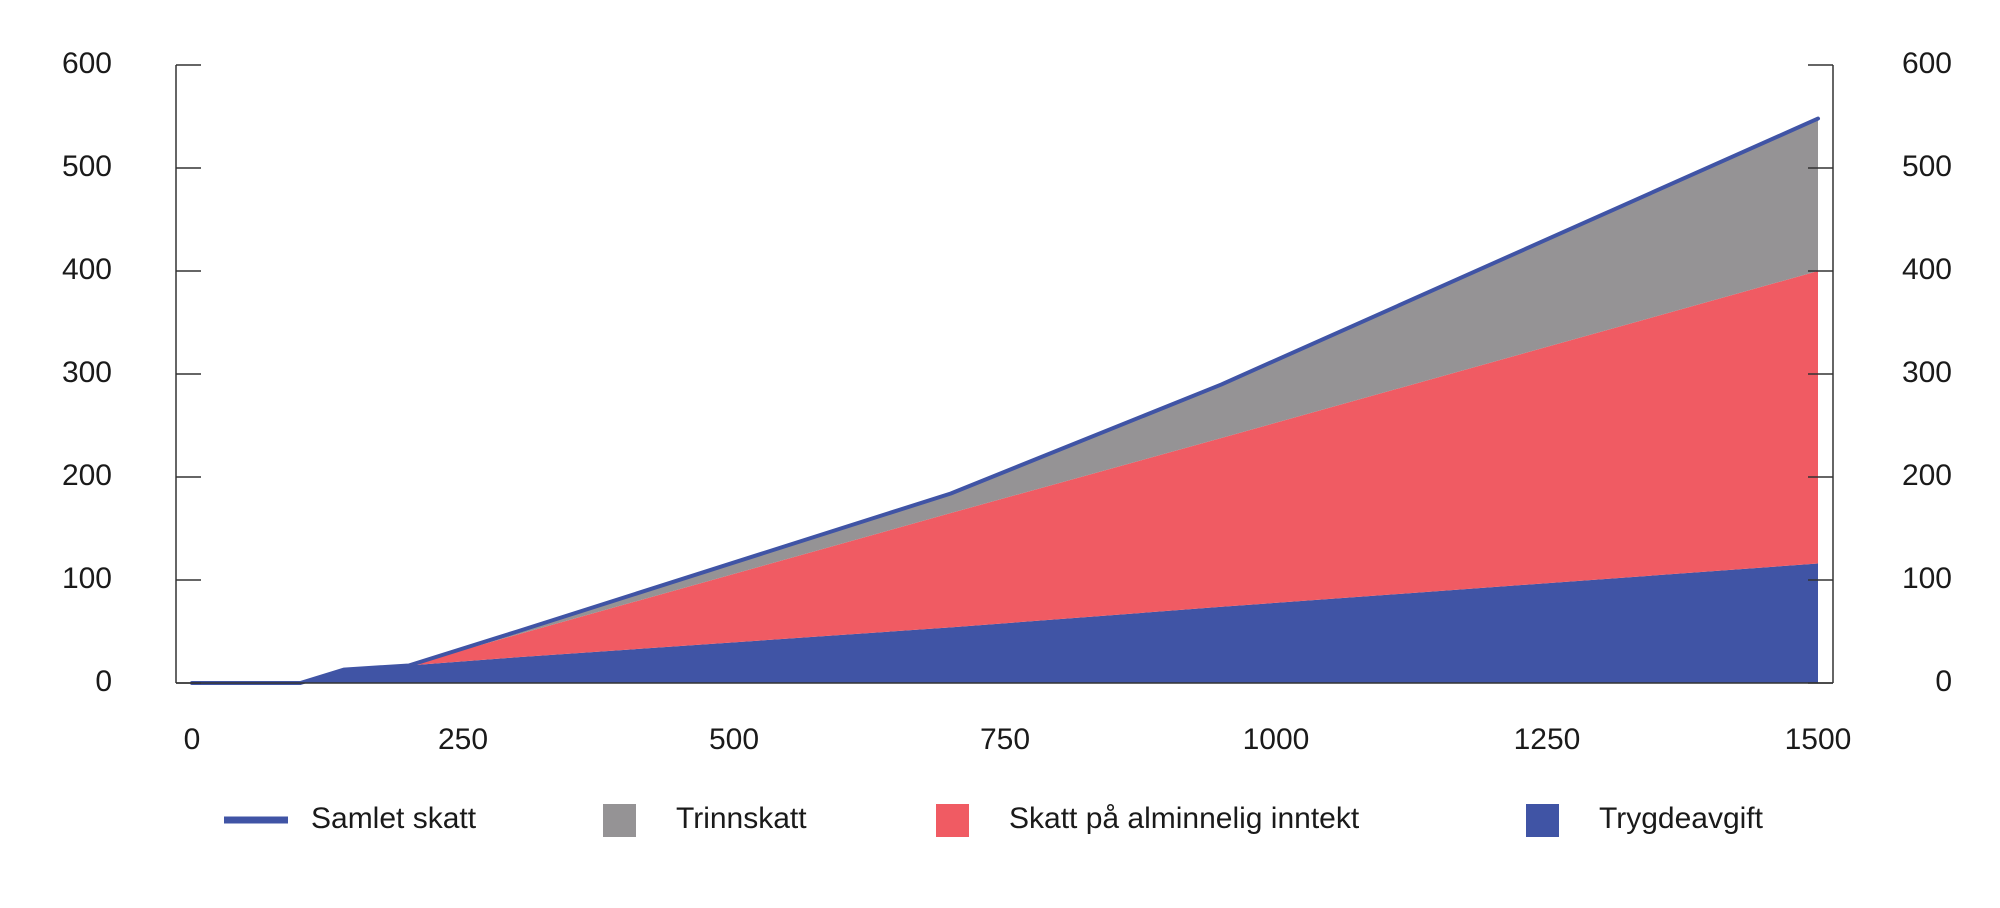  I want to click on y2-tick-label: 400, so click(1927, 269).